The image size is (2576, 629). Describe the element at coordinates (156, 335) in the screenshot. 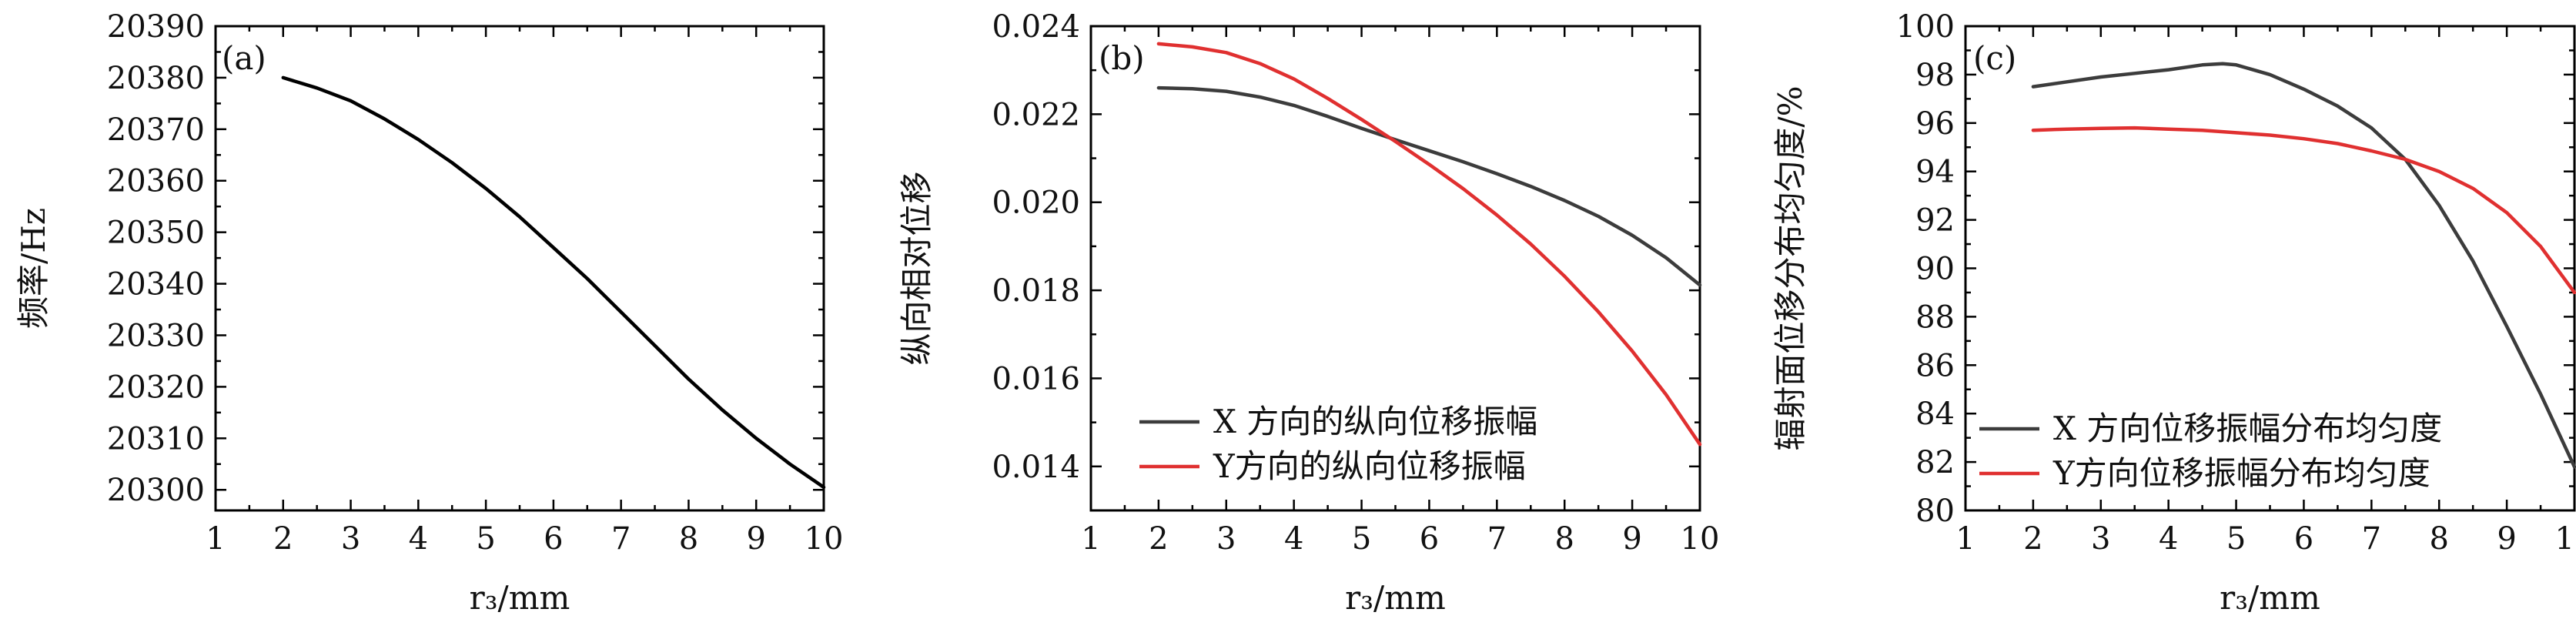

I see `y-tick-label: 20330` at that location.